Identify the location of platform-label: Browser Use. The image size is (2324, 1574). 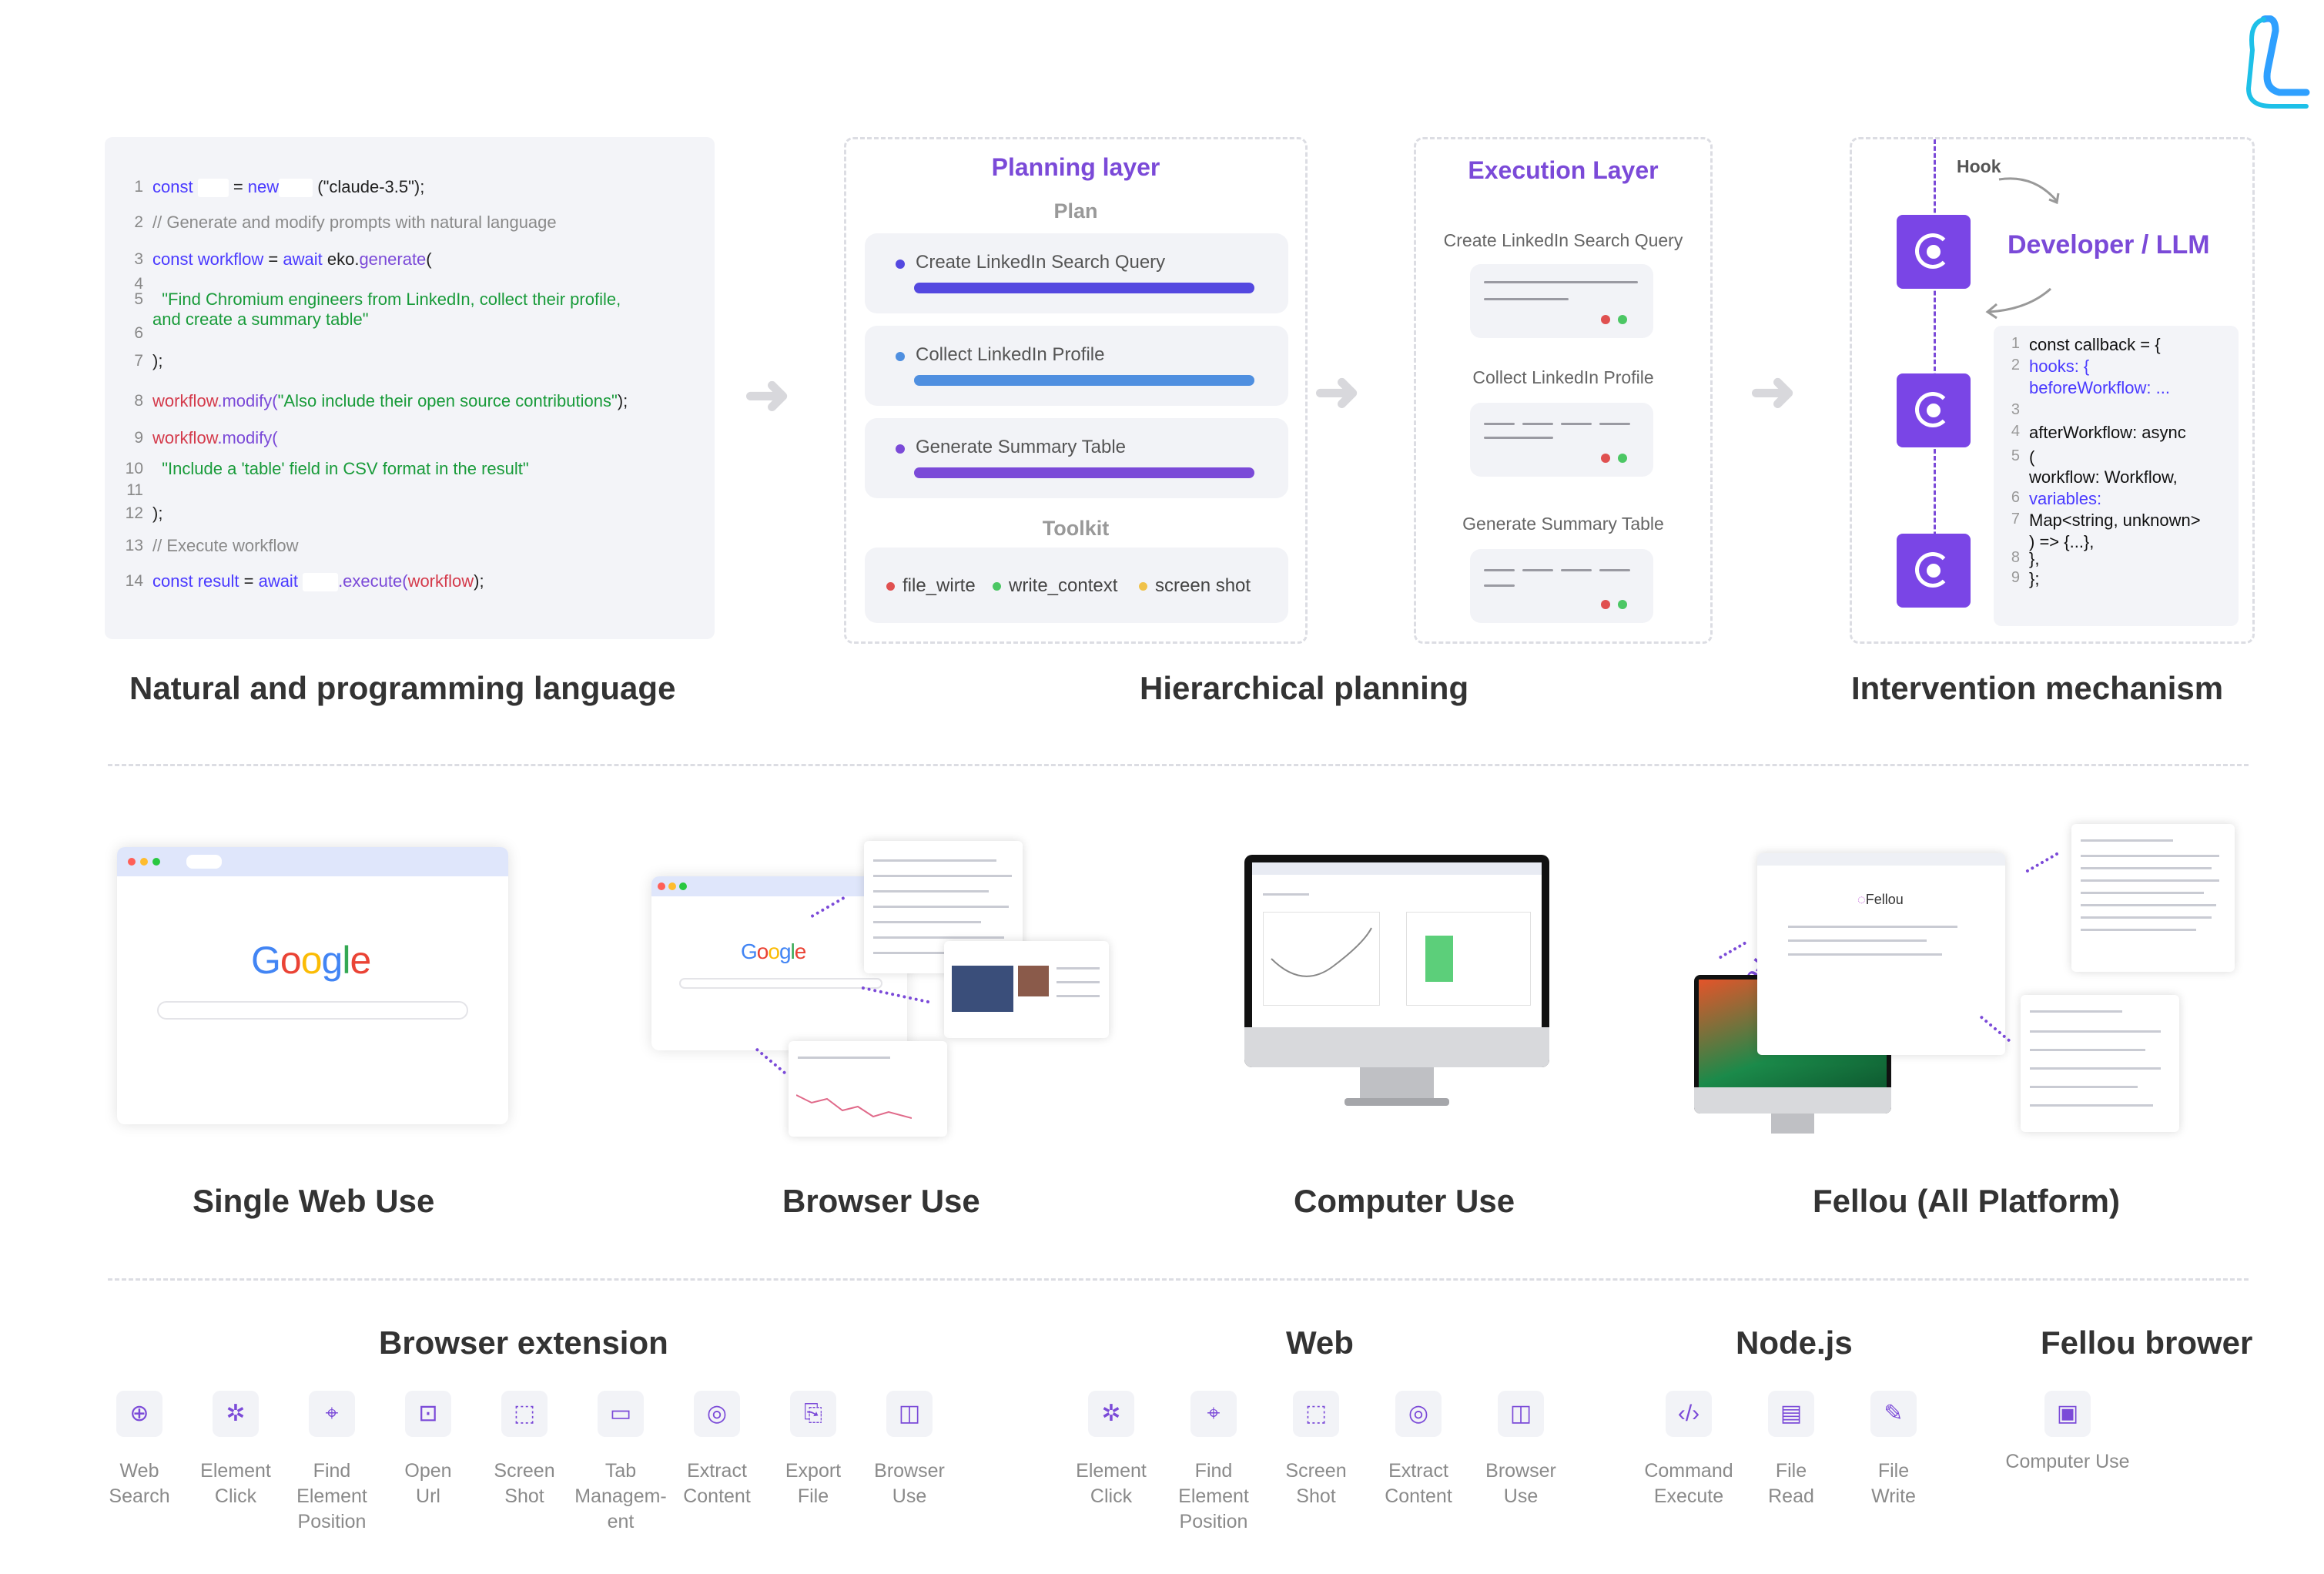
(881, 1201).